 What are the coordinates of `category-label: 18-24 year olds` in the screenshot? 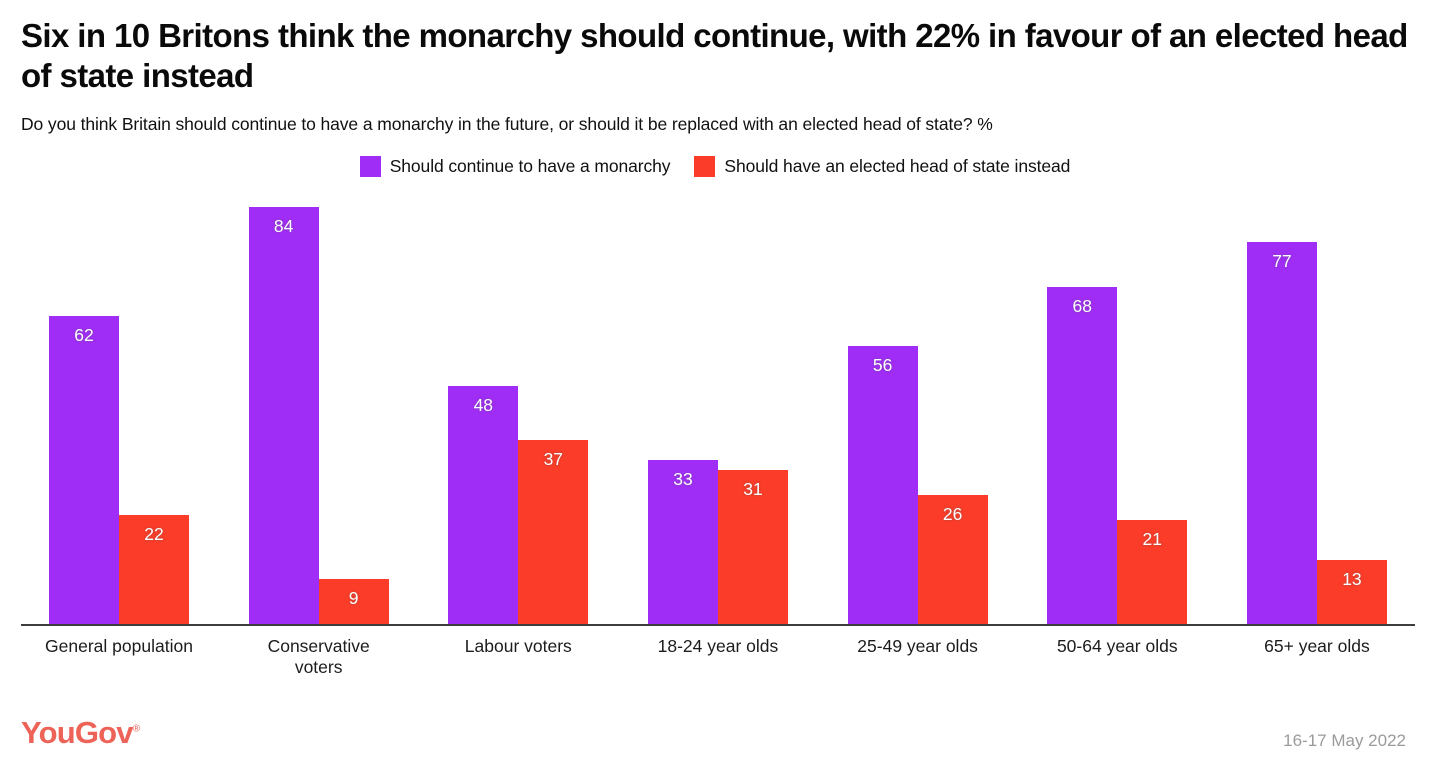 It's located at (718, 645).